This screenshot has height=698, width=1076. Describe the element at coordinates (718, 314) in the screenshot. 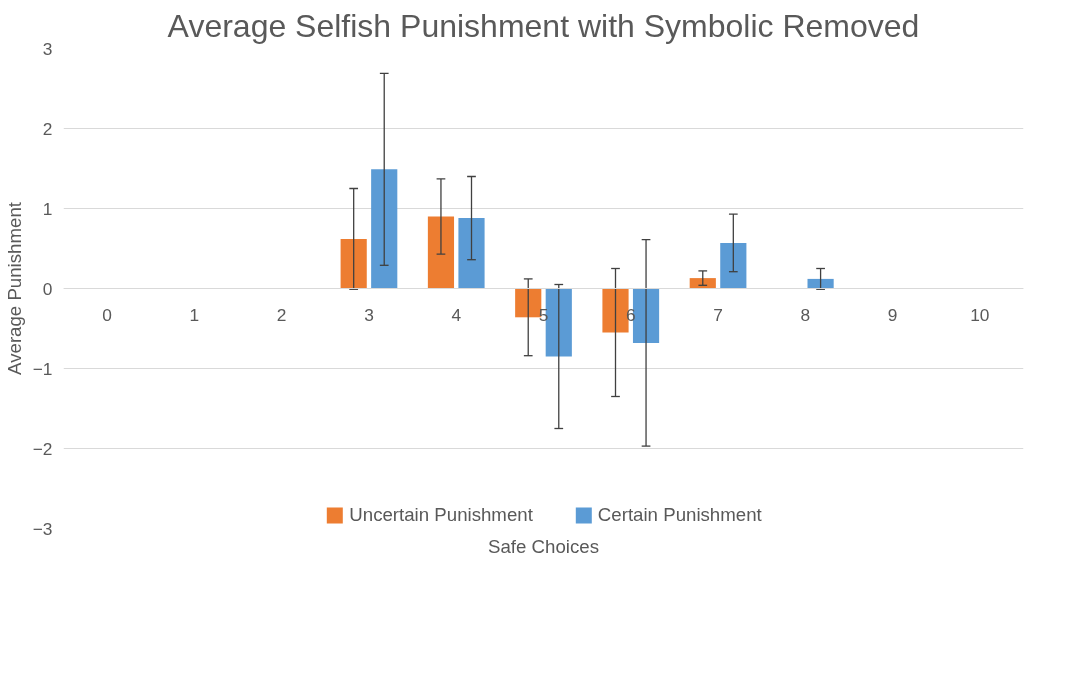

I see `x-tick-label: 7` at that location.